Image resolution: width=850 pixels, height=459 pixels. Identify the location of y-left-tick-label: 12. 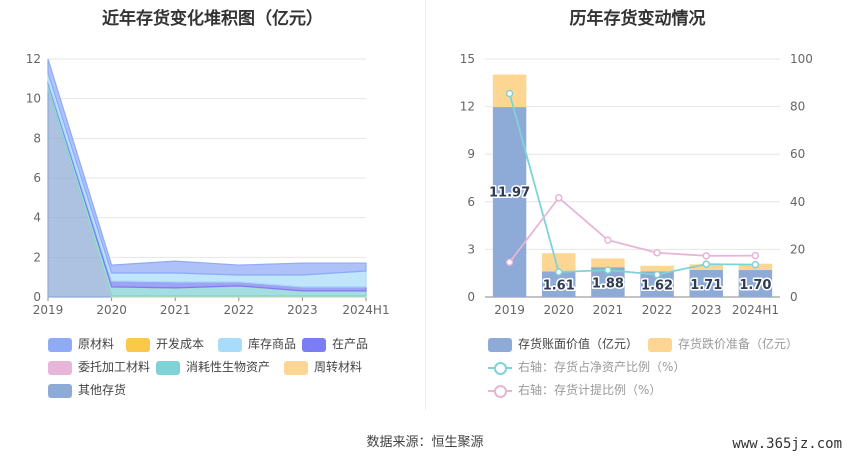
(467, 107).